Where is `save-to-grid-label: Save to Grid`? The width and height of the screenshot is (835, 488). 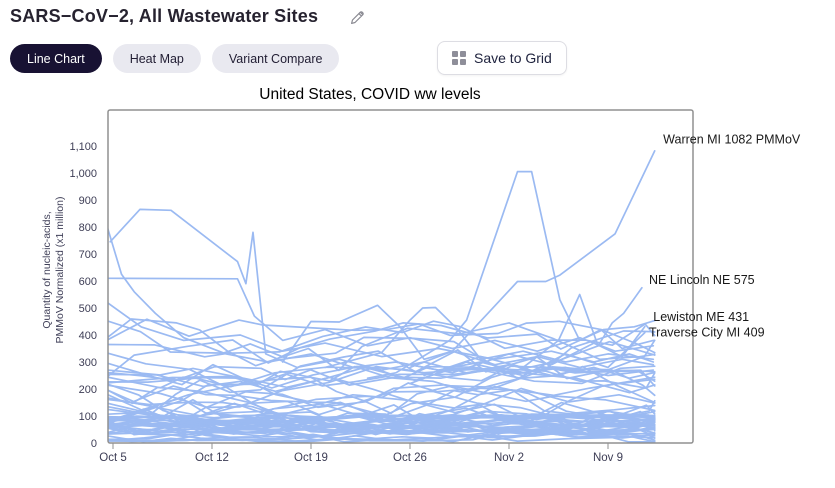 save-to-grid-label: Save to Grid is located at coordinates (513, 58).